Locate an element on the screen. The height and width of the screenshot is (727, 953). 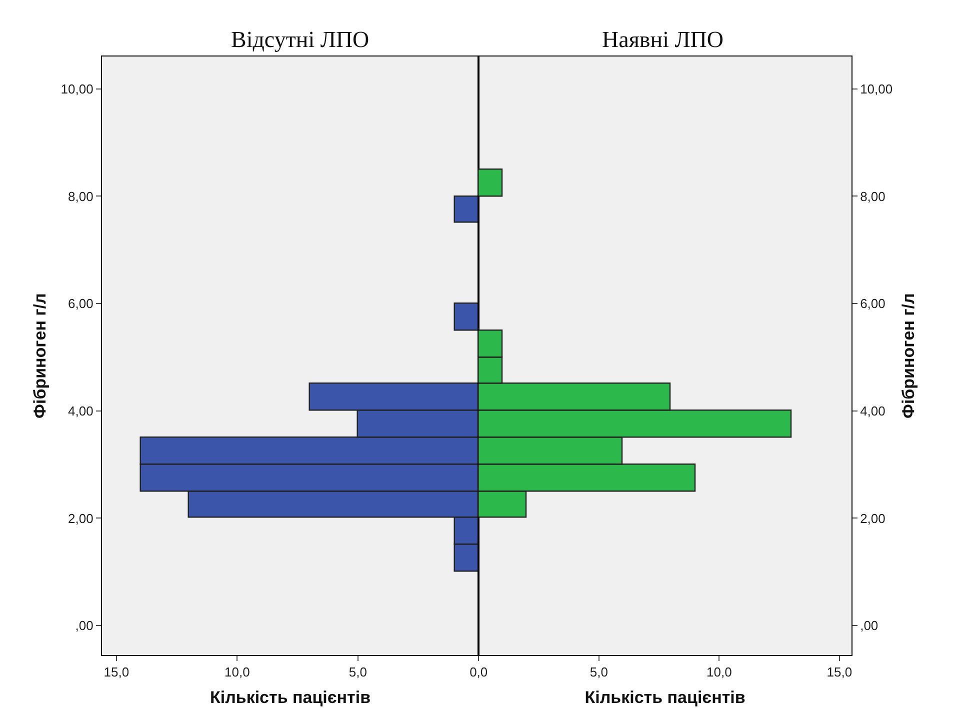
chart-title: Відсутні ЛПО is located at coordinates (300, 39).